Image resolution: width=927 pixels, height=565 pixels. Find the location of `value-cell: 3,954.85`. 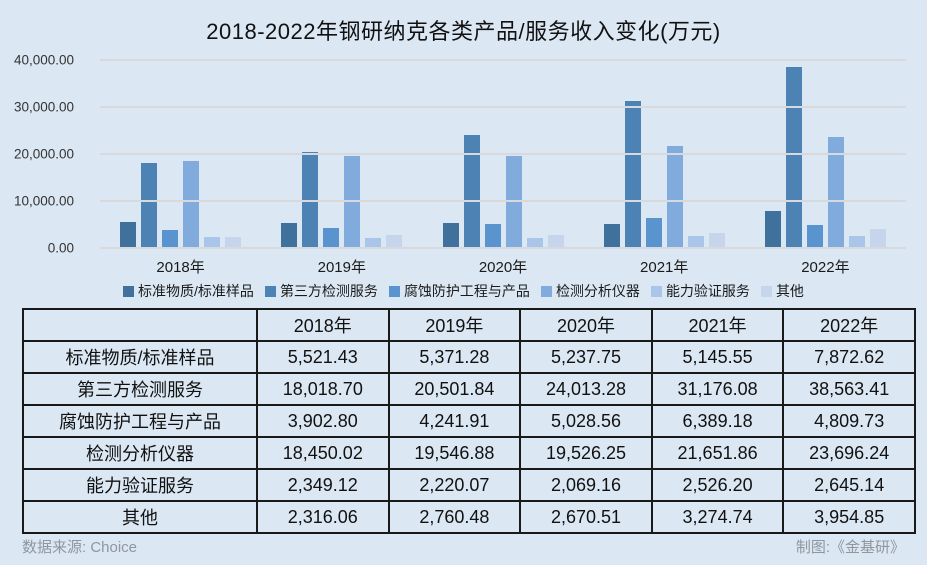

value-cell: 3,954.85 is located at coordinates (849, 517).